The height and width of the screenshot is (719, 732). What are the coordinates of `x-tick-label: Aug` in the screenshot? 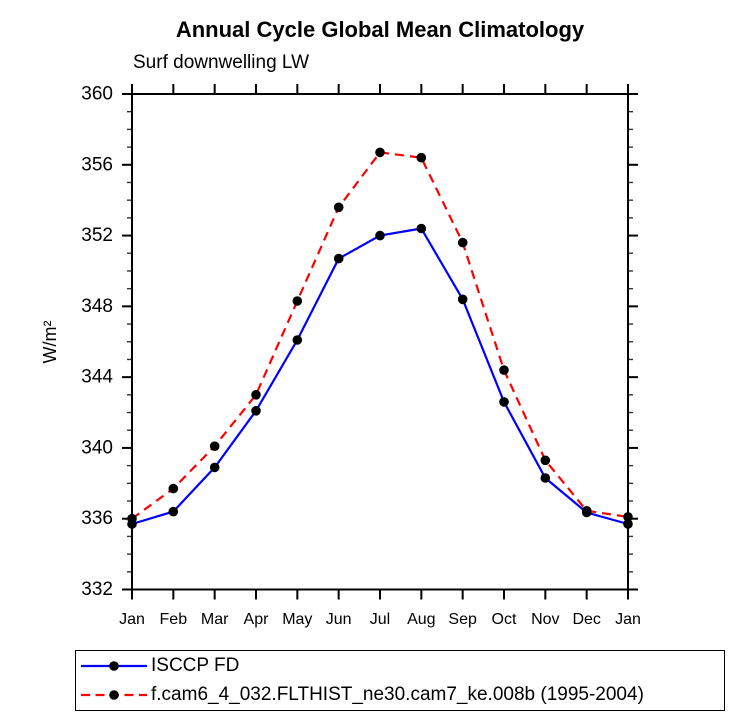 It's located at (421, 619).